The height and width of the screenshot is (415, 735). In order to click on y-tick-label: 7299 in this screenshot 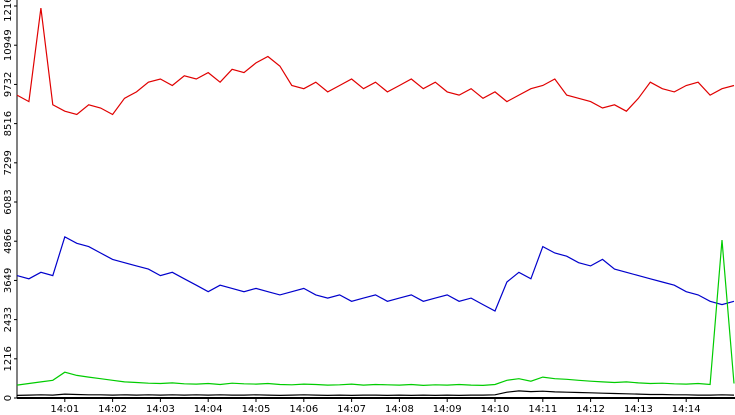, I will do `click(8, 162)`.